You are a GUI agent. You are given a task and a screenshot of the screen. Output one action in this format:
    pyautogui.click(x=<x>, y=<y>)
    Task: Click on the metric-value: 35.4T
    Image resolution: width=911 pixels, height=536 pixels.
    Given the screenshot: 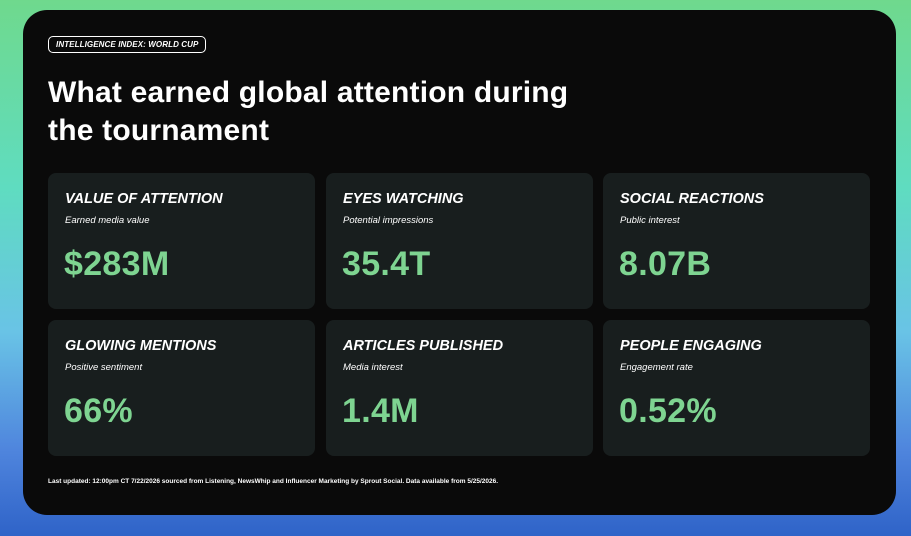 What is the action you would take?
    pyautogui.click(x=386, y=264)
    